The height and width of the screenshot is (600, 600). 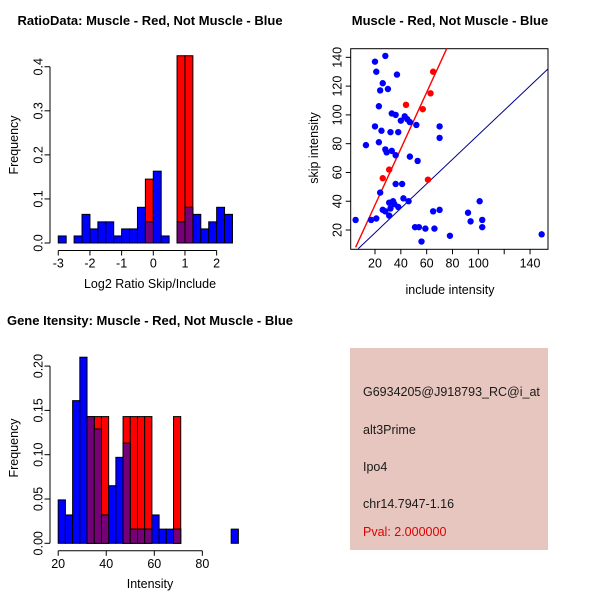 What do you see at coordinates (453, 263) in the screenshot?
I see `x-tick-label: 80` at bounding box center [453, 263].